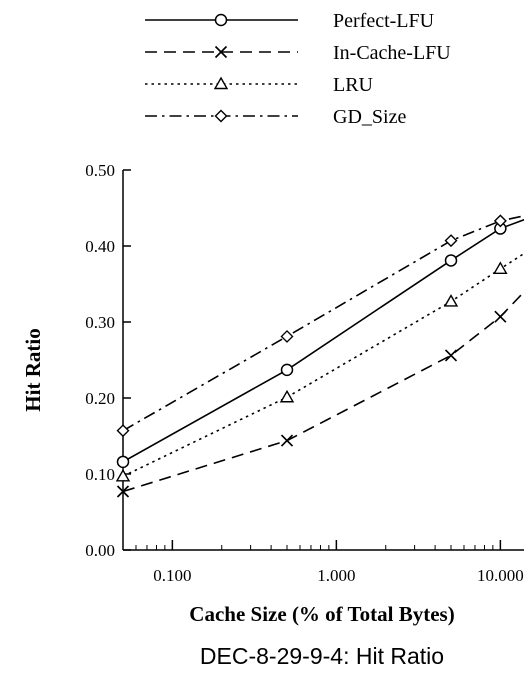 This screenshot has height=676, width=524. I want to click on legend-marker-gd-size, so click(221, 116).